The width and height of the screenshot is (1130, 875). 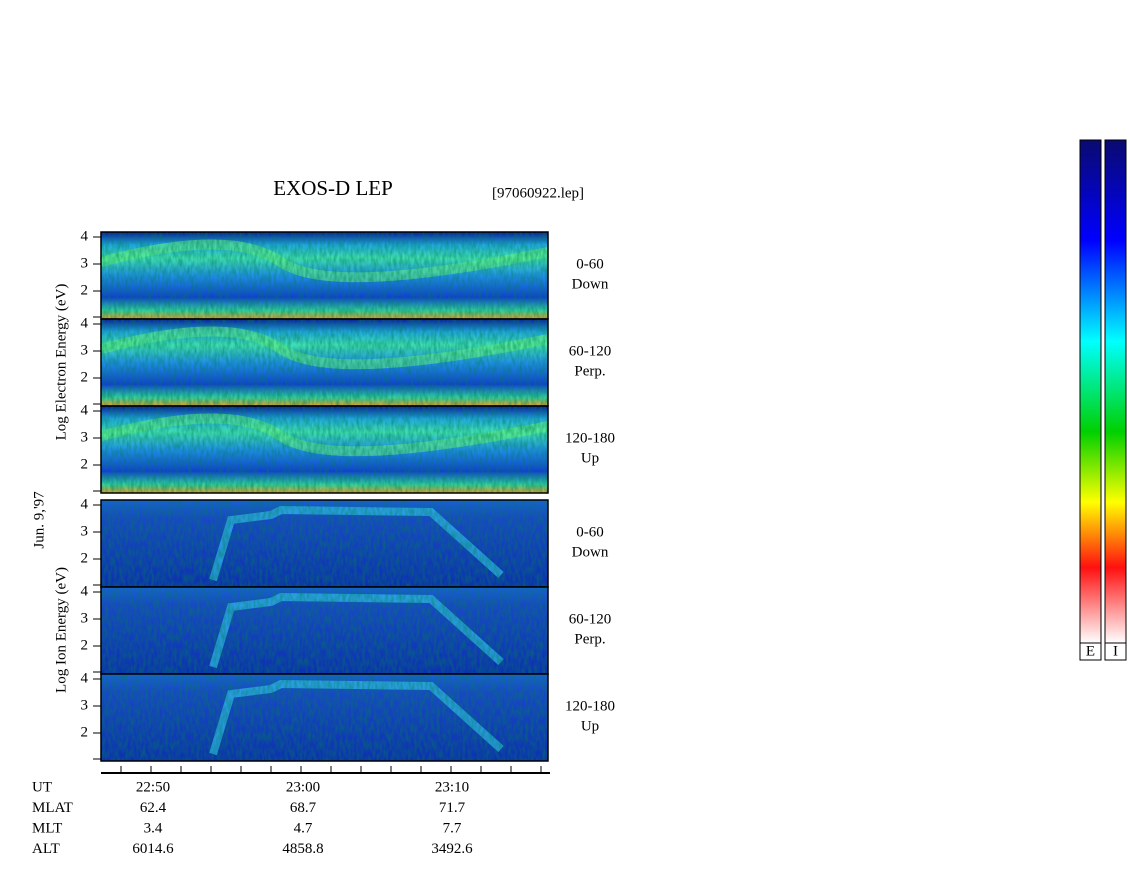 I want to click on row-value: 23:00, so click(x=303, y=787).